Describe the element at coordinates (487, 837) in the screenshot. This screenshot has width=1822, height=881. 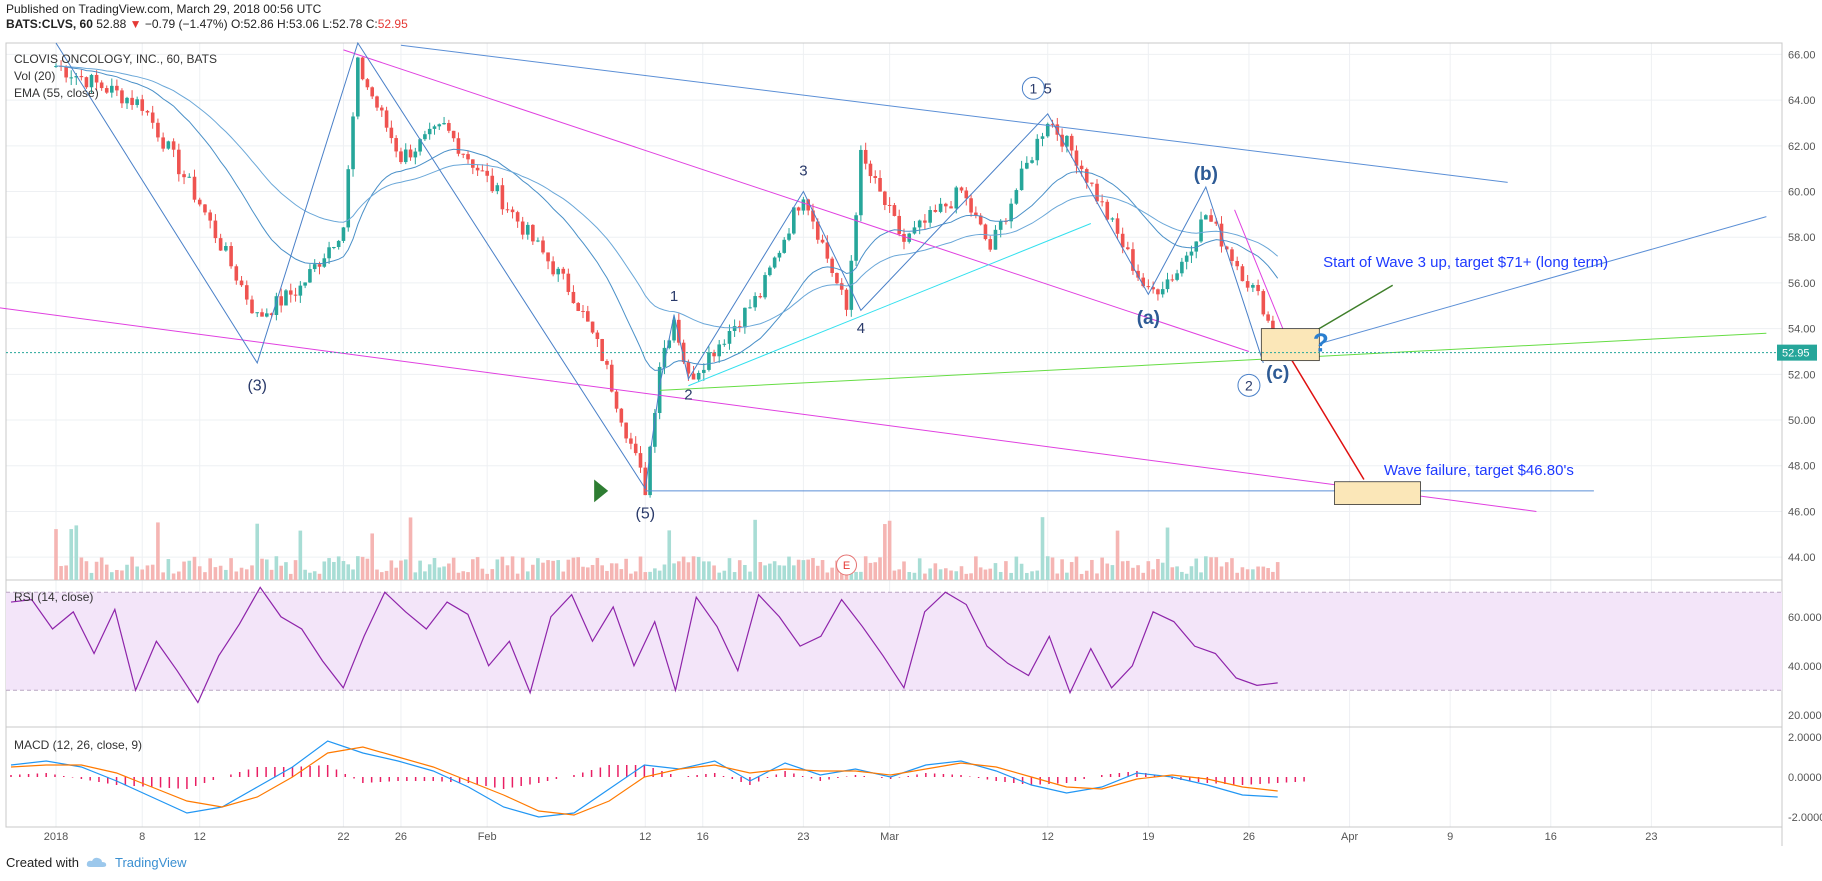
I see `x-tick-label: Feb` at that location.